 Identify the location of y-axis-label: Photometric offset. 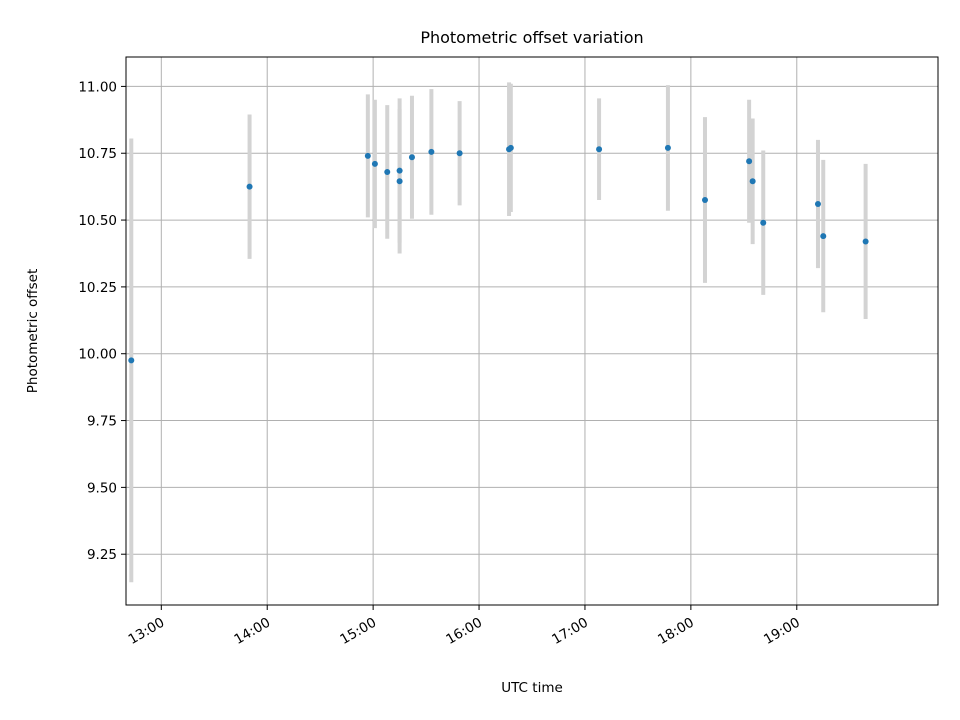
(33, 331).